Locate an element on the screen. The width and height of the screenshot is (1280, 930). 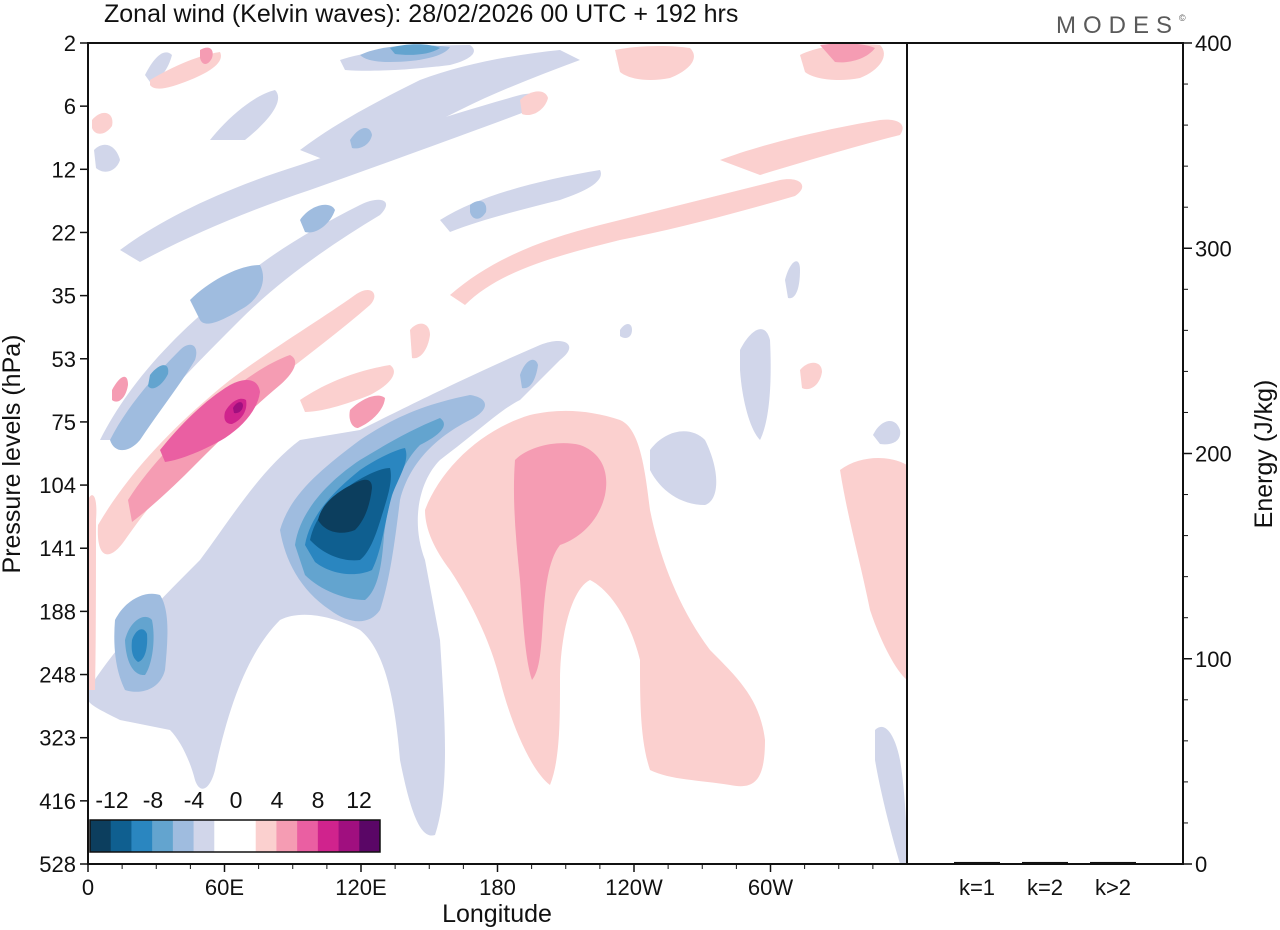
x-axis-label: Longitude is located at coordinates (497, 914).